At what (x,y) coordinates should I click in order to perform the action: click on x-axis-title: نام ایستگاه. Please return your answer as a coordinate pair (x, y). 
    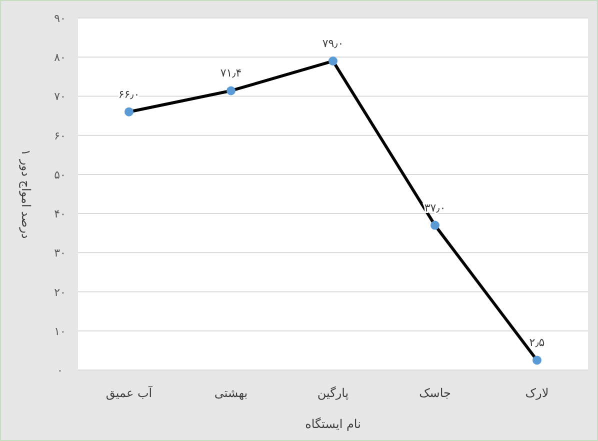
    Looking at the image, I should click on (333, 424).